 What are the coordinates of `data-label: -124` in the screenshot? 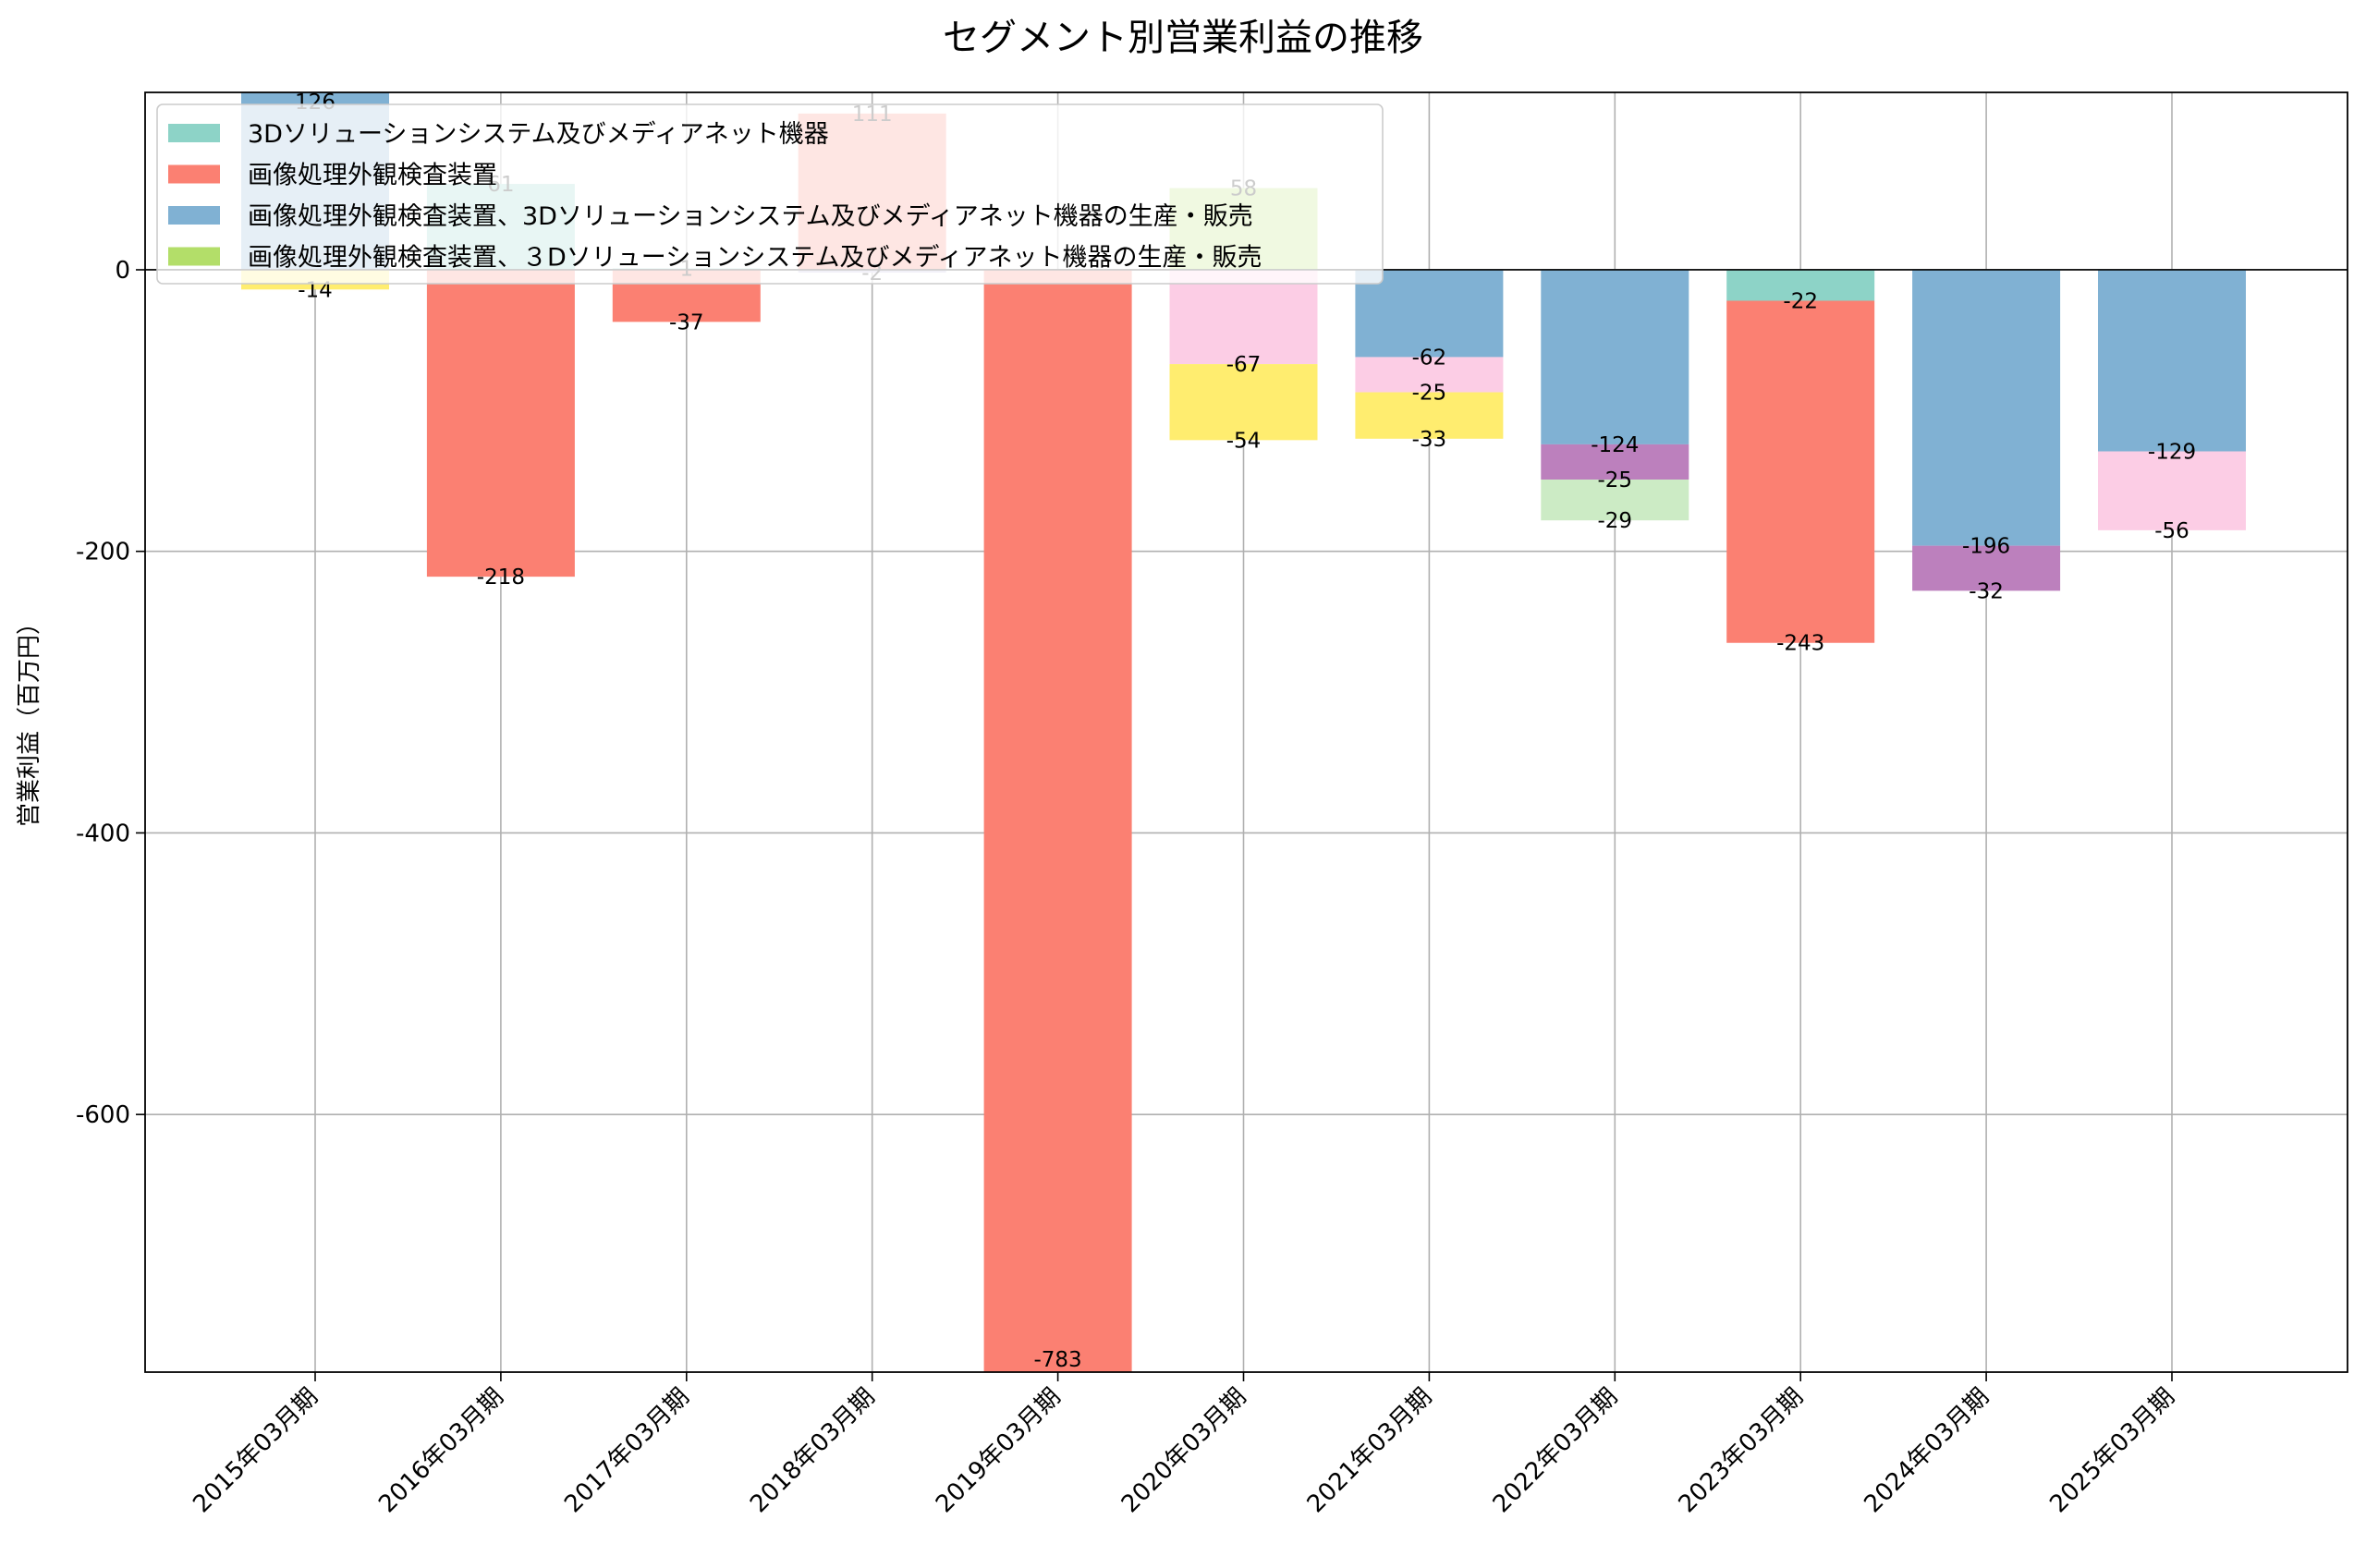 It's located at (1615, 445).